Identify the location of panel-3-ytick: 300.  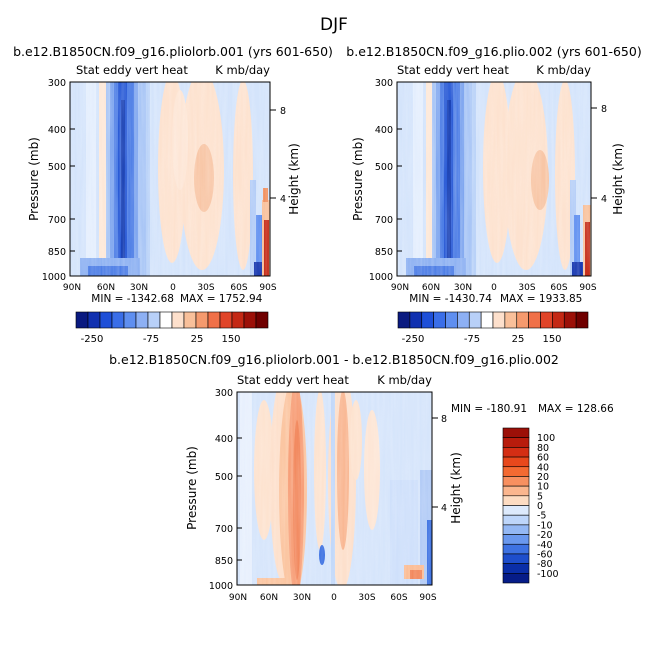
(224, 393).